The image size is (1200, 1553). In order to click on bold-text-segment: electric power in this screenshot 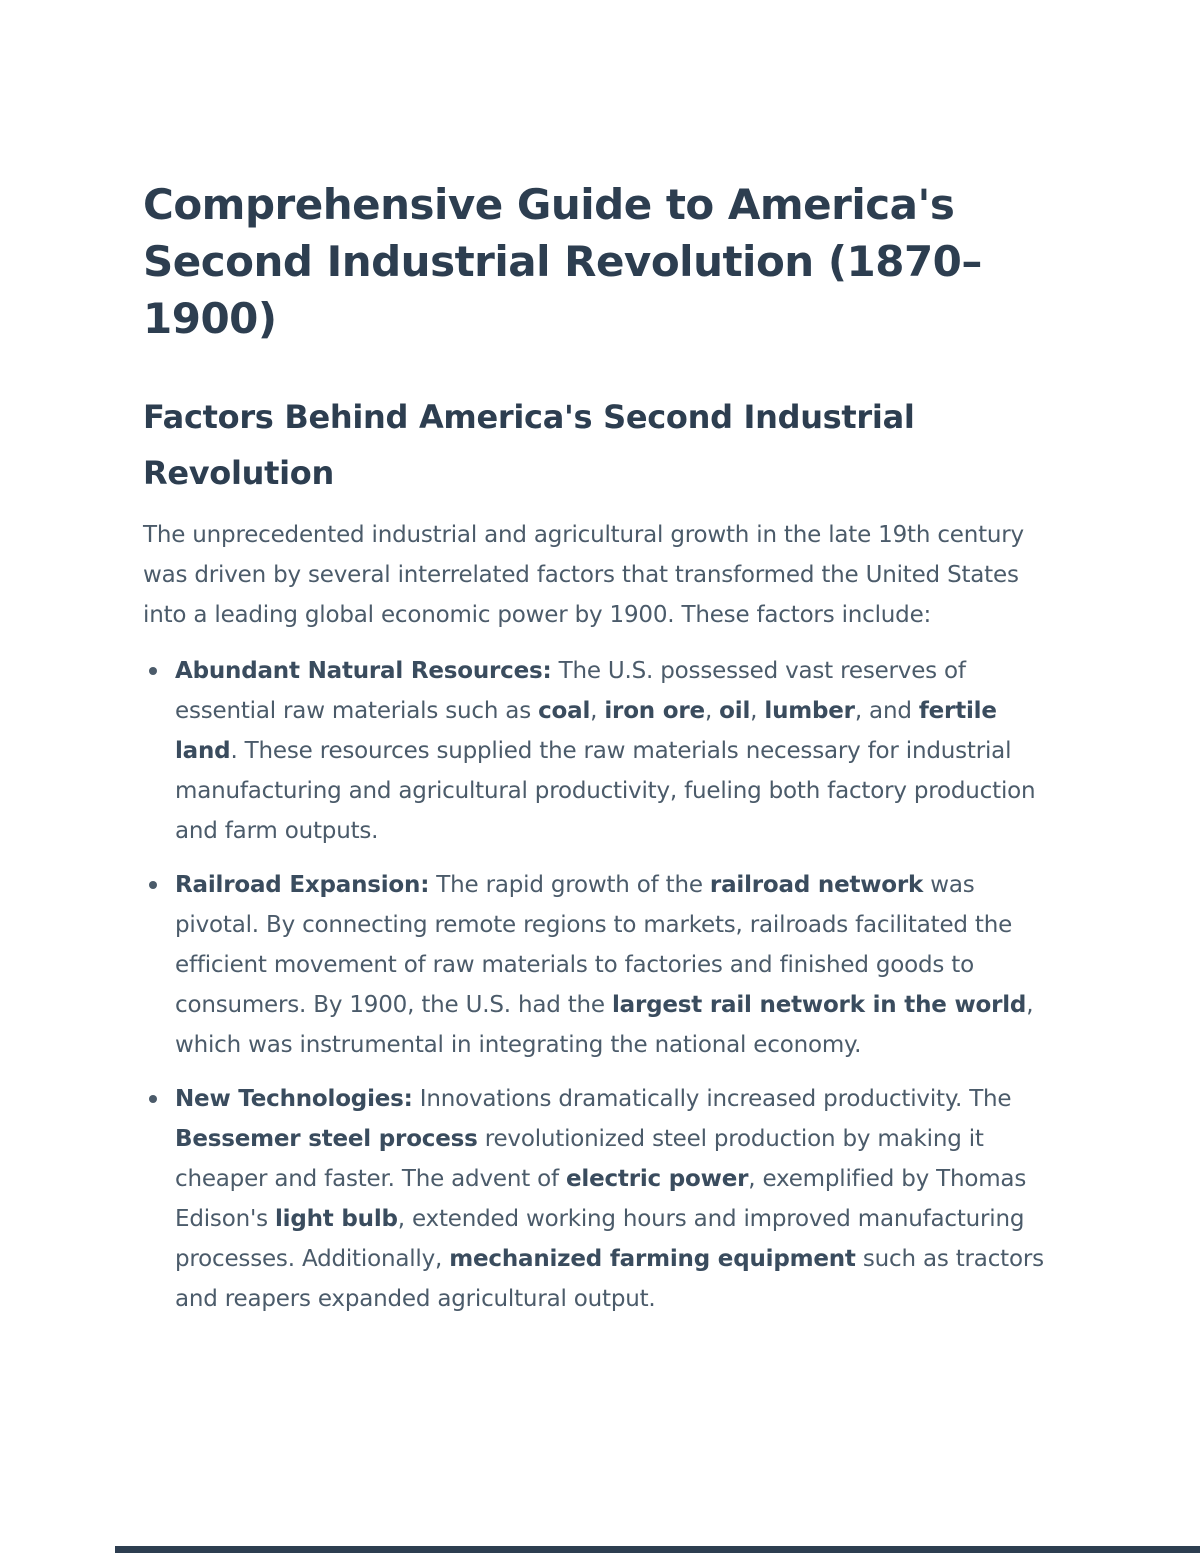, I will do `click(657, 1179)`.